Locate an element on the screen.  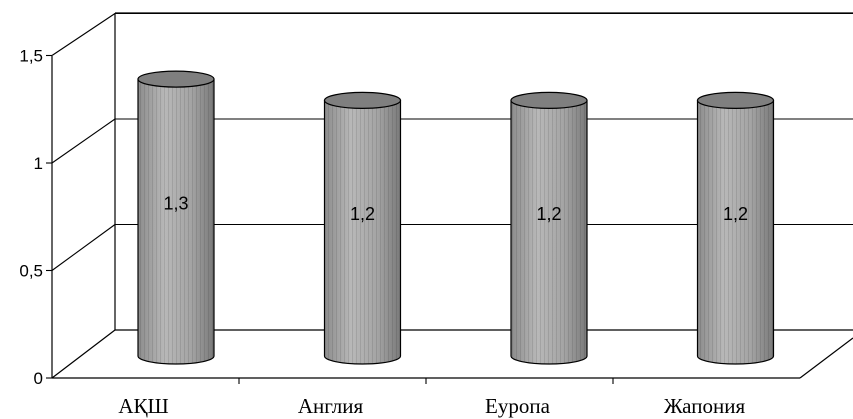
floor-left-edge is located at coordinates (83, 354).